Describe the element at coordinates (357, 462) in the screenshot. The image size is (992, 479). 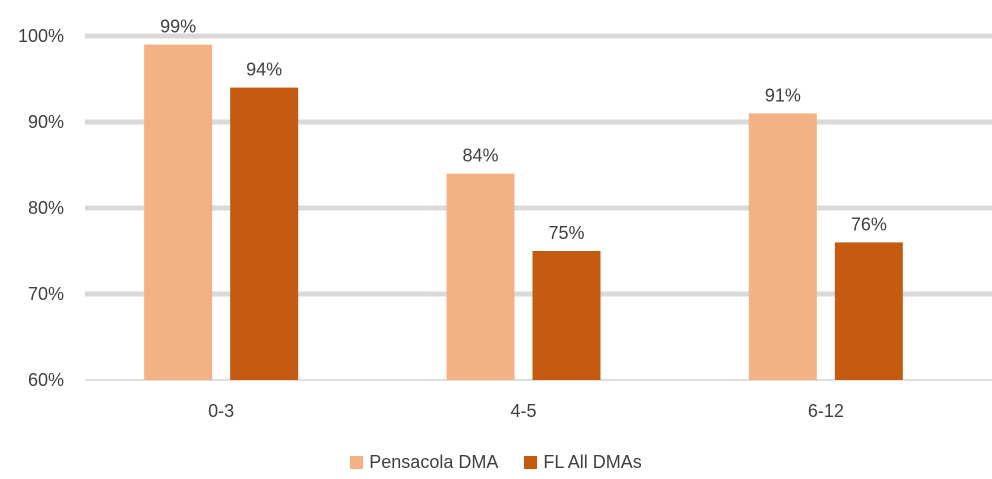
I see `legend-swatch-pensacola-dma` at that location.